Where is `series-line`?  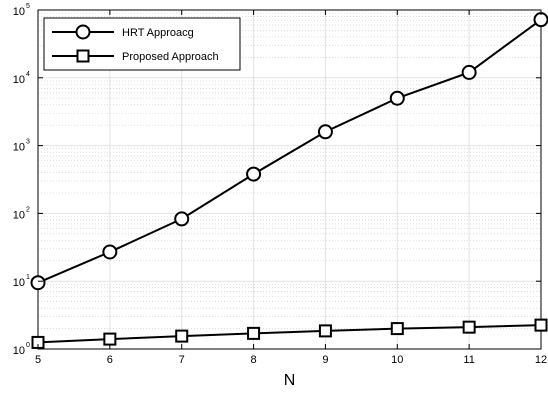
series-line is located at coordinates (289, 334).